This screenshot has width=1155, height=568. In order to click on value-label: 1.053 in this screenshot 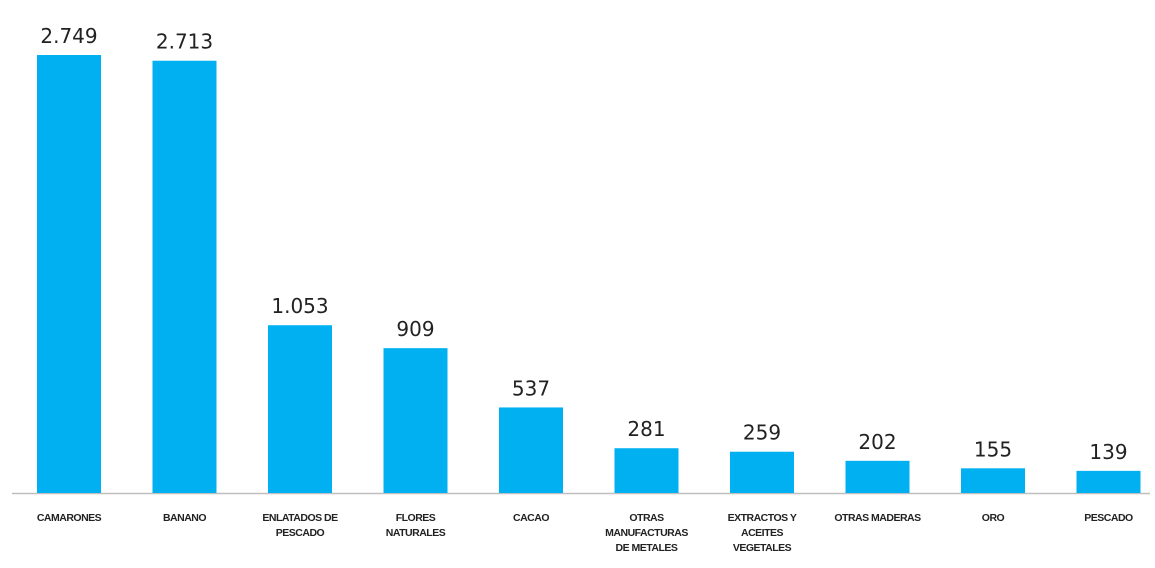, I will do `click(299, 306)`.